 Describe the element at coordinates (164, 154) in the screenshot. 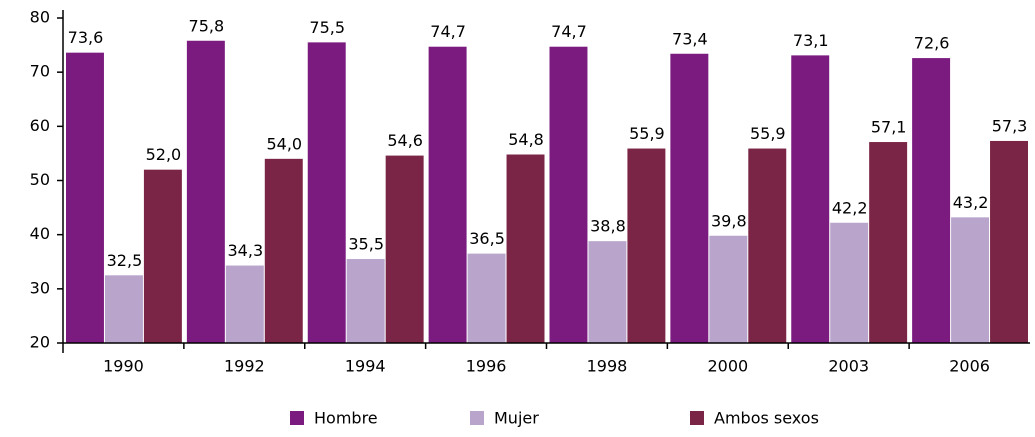

I see `value-label: 52,0` at that location.